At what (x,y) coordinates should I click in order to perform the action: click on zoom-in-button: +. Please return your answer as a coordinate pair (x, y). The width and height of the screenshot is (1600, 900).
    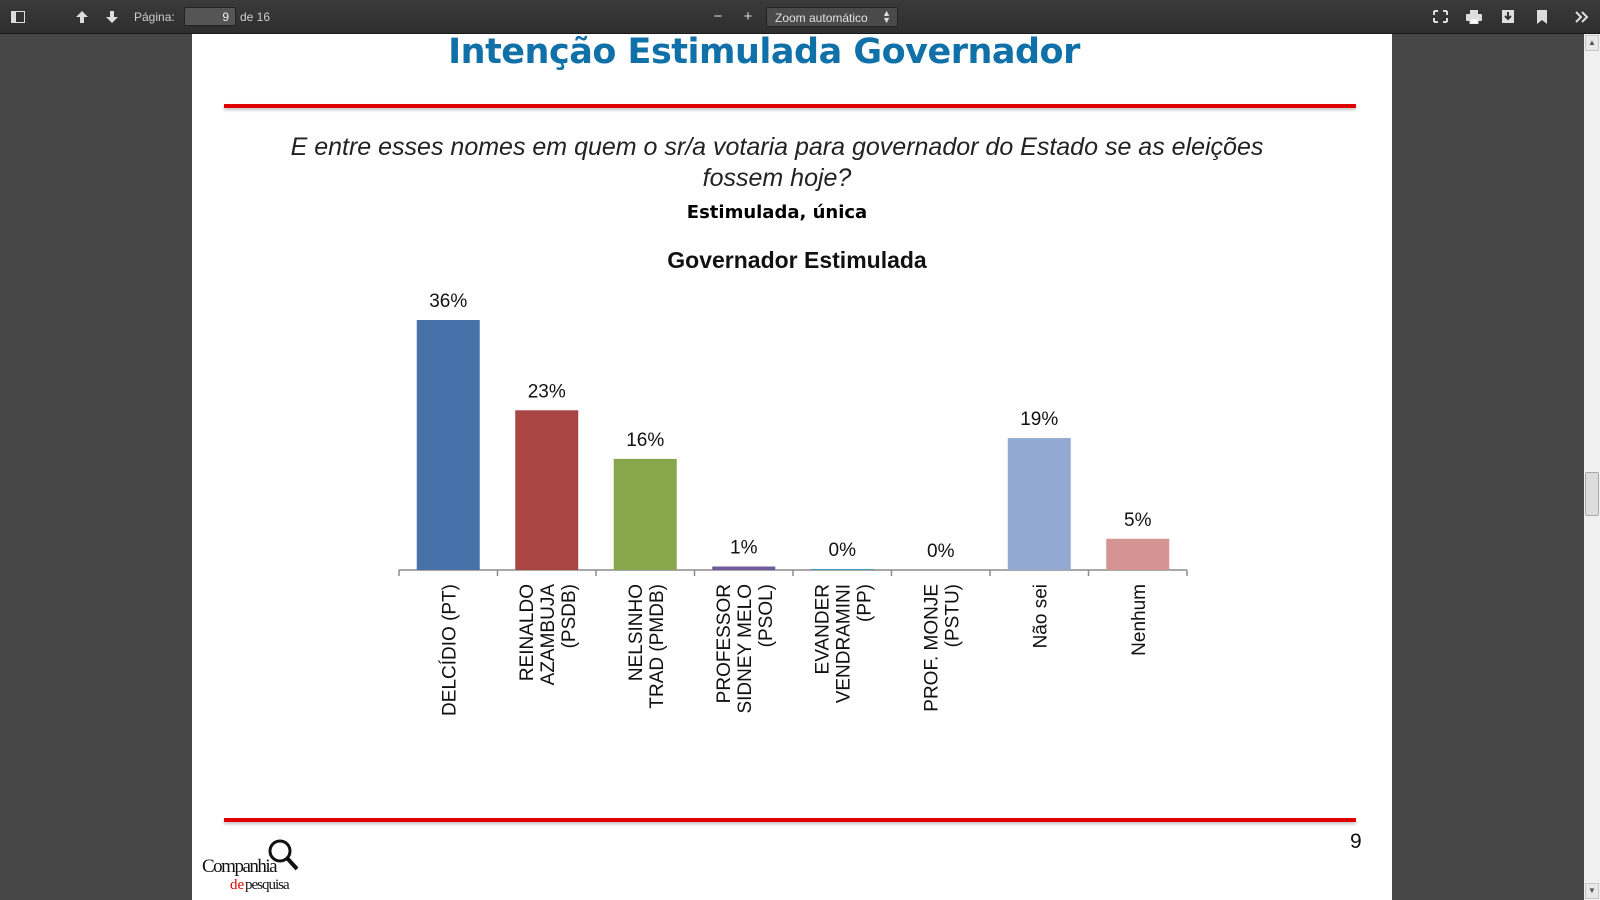
    Looking at the image, I should click on (748, 16).